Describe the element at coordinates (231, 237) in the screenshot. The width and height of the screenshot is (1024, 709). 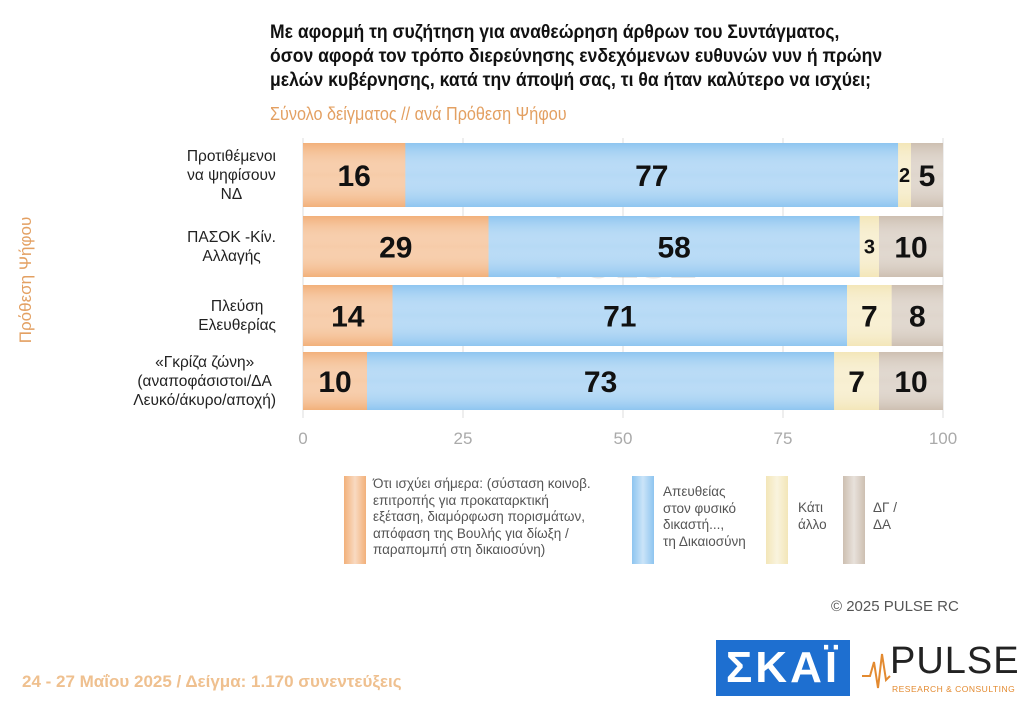
I see `category-label-line: ΠΑΣΟΚ -Κίν.` at that location.